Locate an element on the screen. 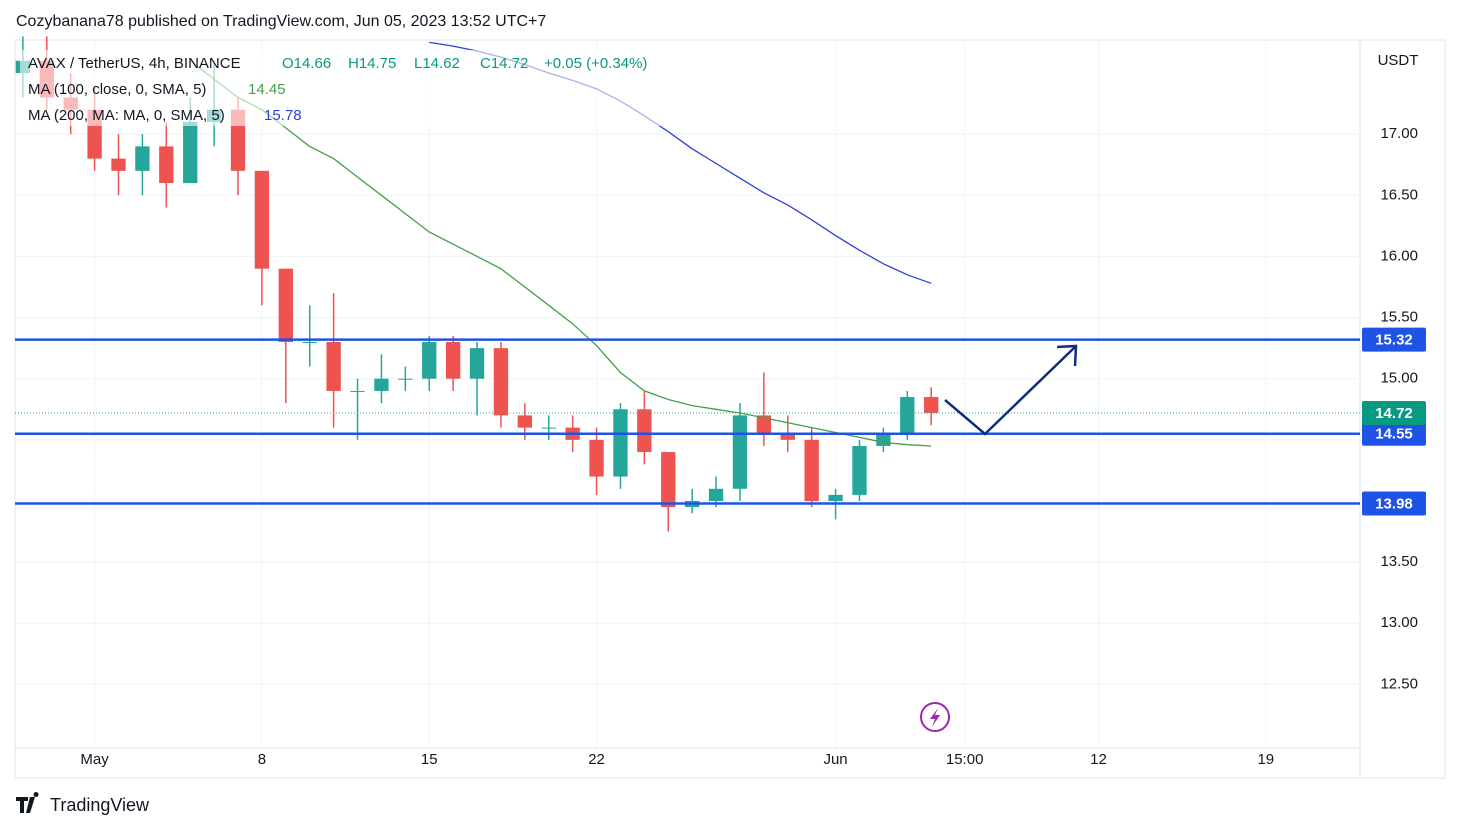 This screenshot has width=1460, height=832. y-tick-label: 15.50 is located at coordinates (1399, 317).